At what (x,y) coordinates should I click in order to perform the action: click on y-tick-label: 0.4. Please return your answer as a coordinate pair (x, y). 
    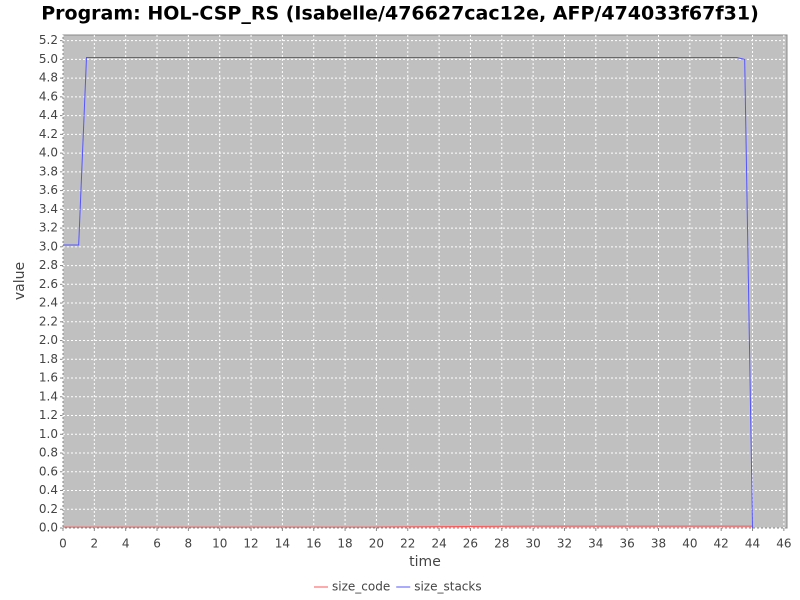
    Looking at the image, I should click on (48, 490).